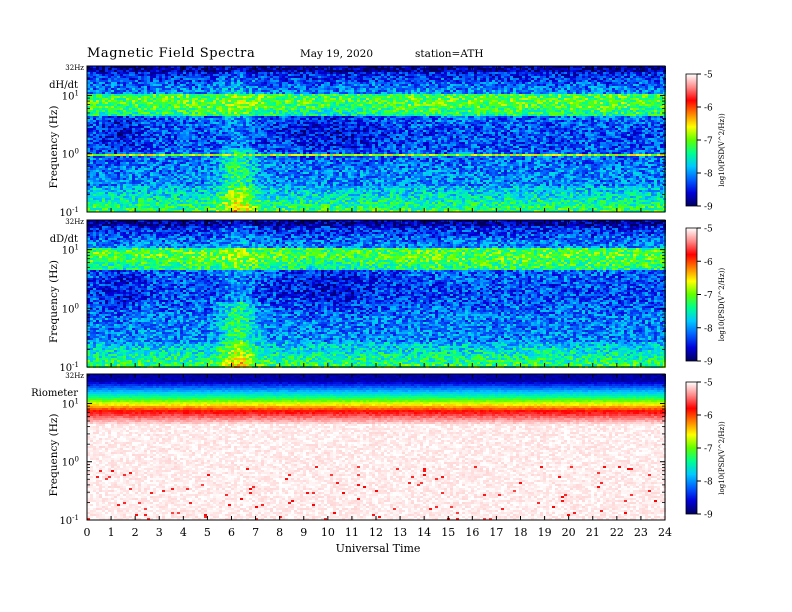 The height and width of the screenshot is (612, 792). Describe the element at coordinates (496, 532) in the screenshot. I see `x-tick-label: 17` at that location.